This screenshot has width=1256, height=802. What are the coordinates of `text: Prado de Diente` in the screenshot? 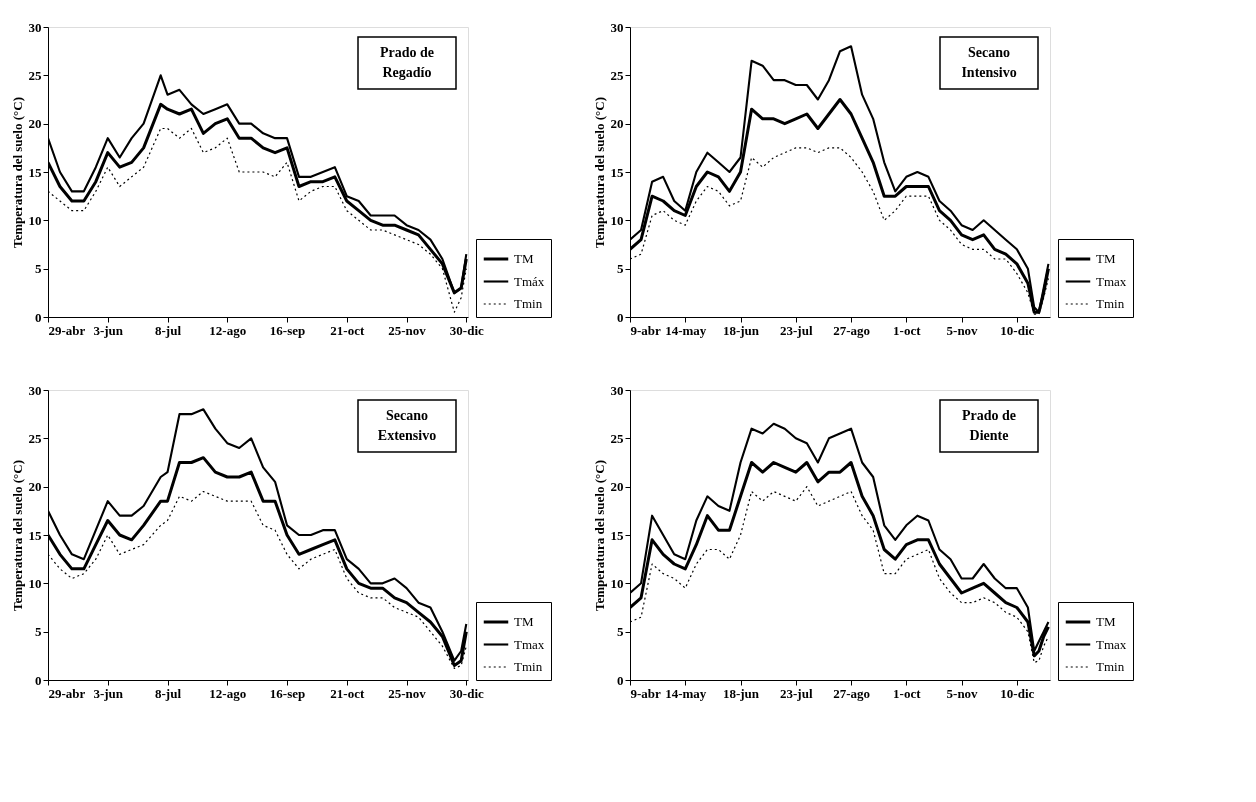 It's located at (989, 425).